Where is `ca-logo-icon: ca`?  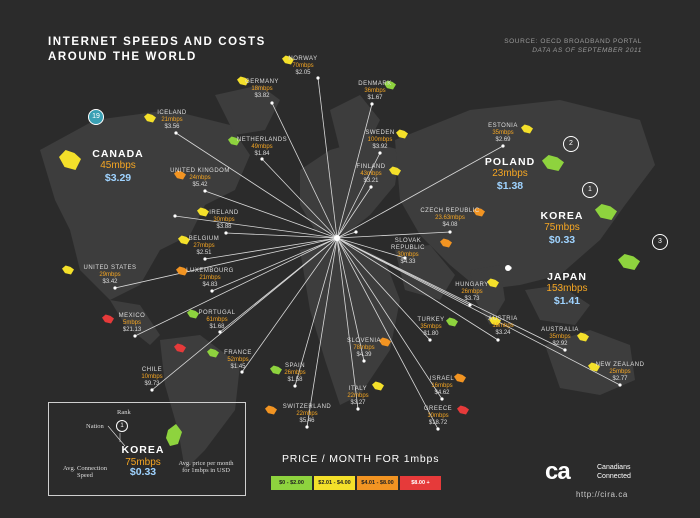
ca-logo-icon: ca is located at coordinates (558, 471).